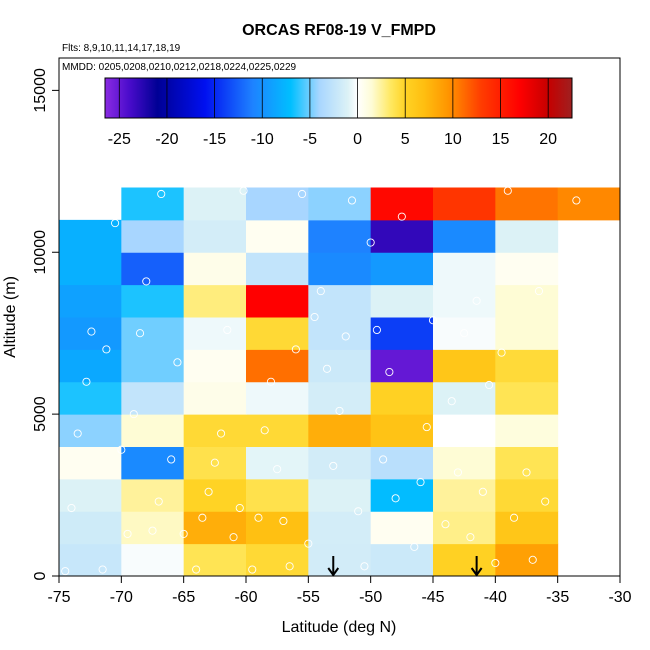 The height and width of the screenshot is (650, 650). Describe the element at coordinates (58, 597) in the screenshot. I see `x-tick-label: -75` at that location.